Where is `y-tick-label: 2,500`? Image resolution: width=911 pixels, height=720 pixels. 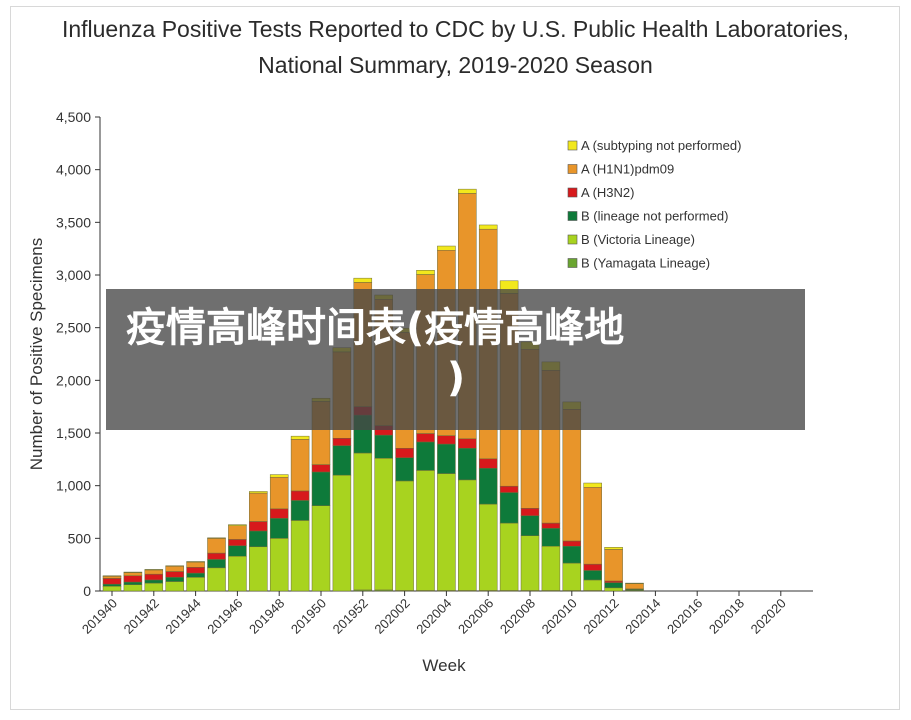
y-tick-label: 2,500 is located at coordinates (73, 328).